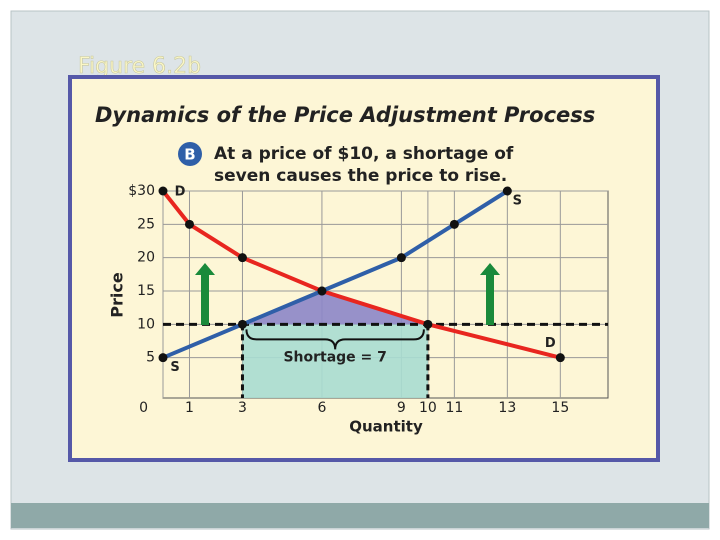  Describe the element at coordinates (560, 408) in the screenshot. I see `x-tick-label: 15` at that location.